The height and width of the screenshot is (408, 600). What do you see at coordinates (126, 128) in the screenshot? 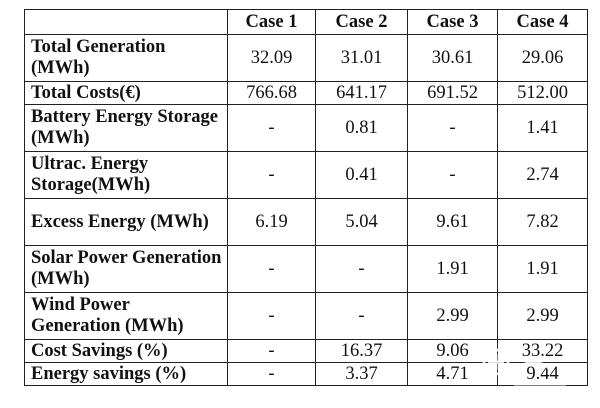
I see `row-label-battery-energy-storage: Battery Energy Storage (MWh)` at bounding box center [126, 128].